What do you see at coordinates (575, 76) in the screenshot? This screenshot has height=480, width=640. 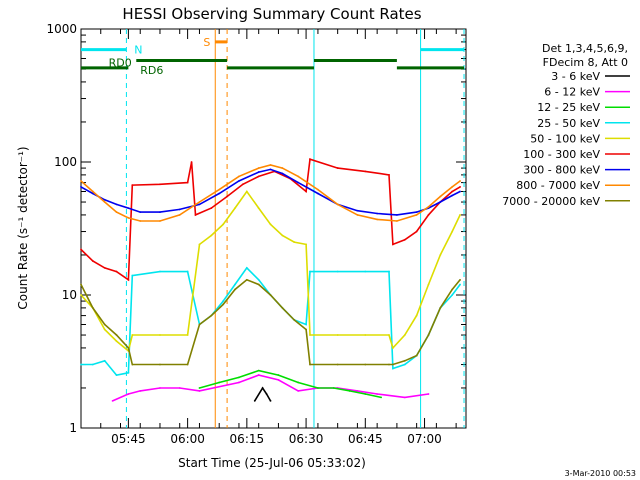 I see `legend-label: 3 - 6 keV` at bounding box center [575, 76].